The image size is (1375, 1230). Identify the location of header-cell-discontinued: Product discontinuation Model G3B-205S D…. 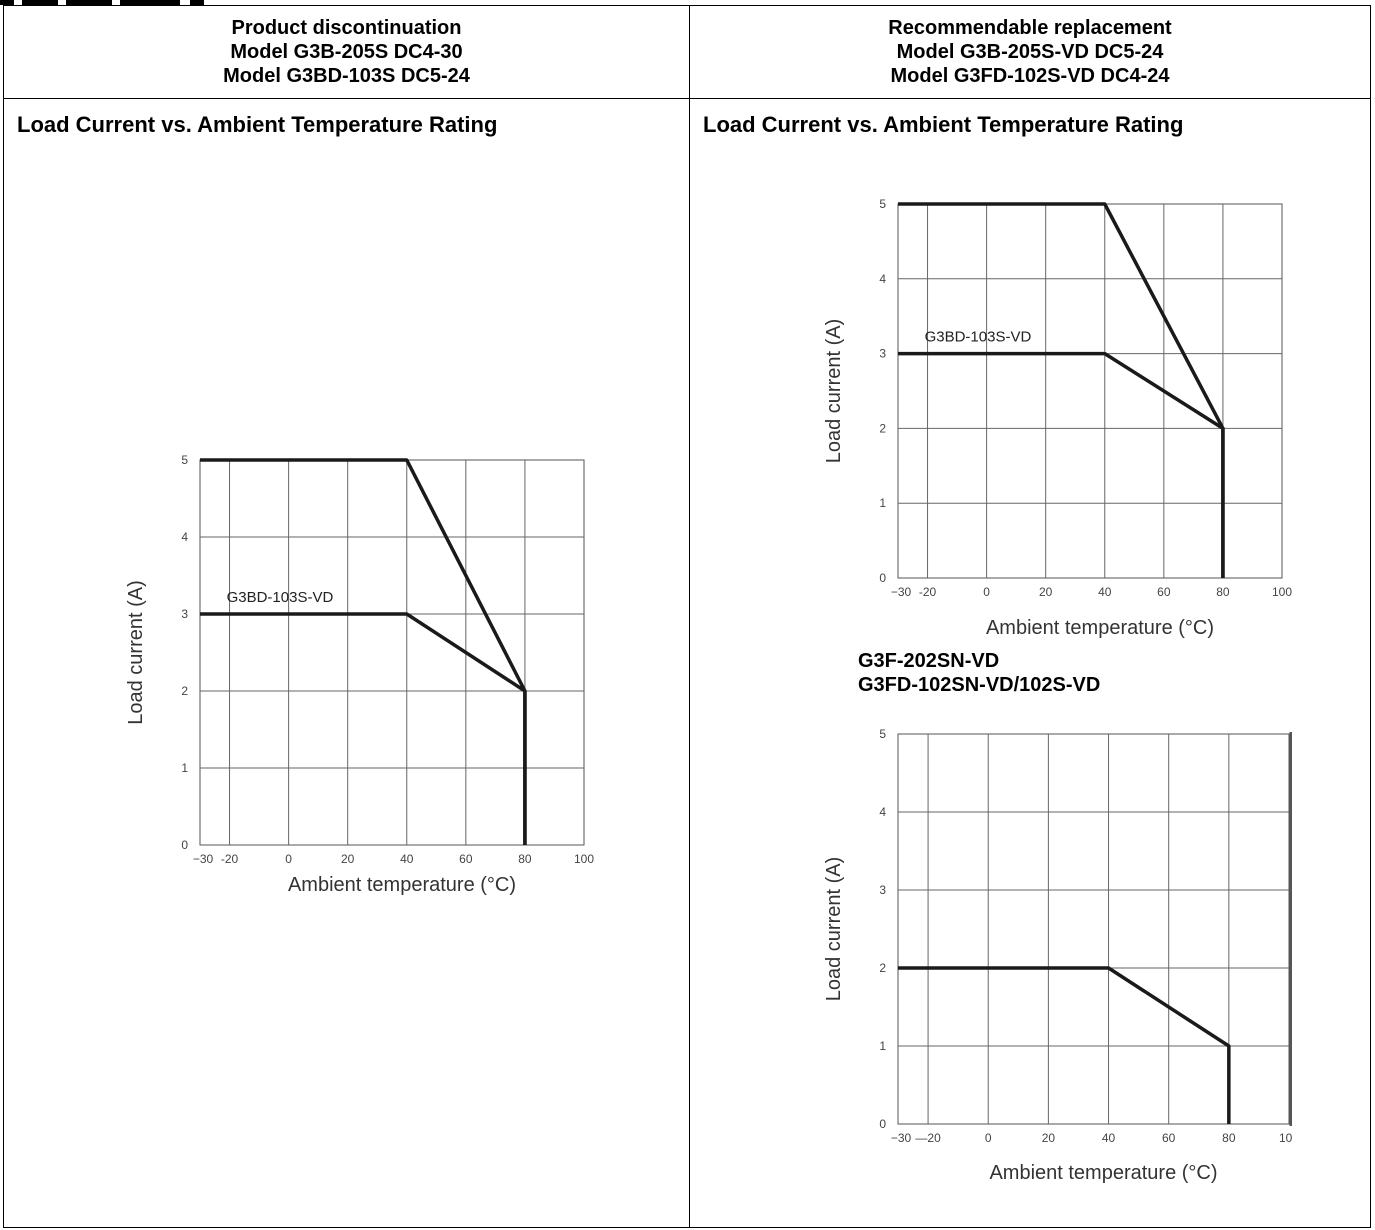
(346, 52).